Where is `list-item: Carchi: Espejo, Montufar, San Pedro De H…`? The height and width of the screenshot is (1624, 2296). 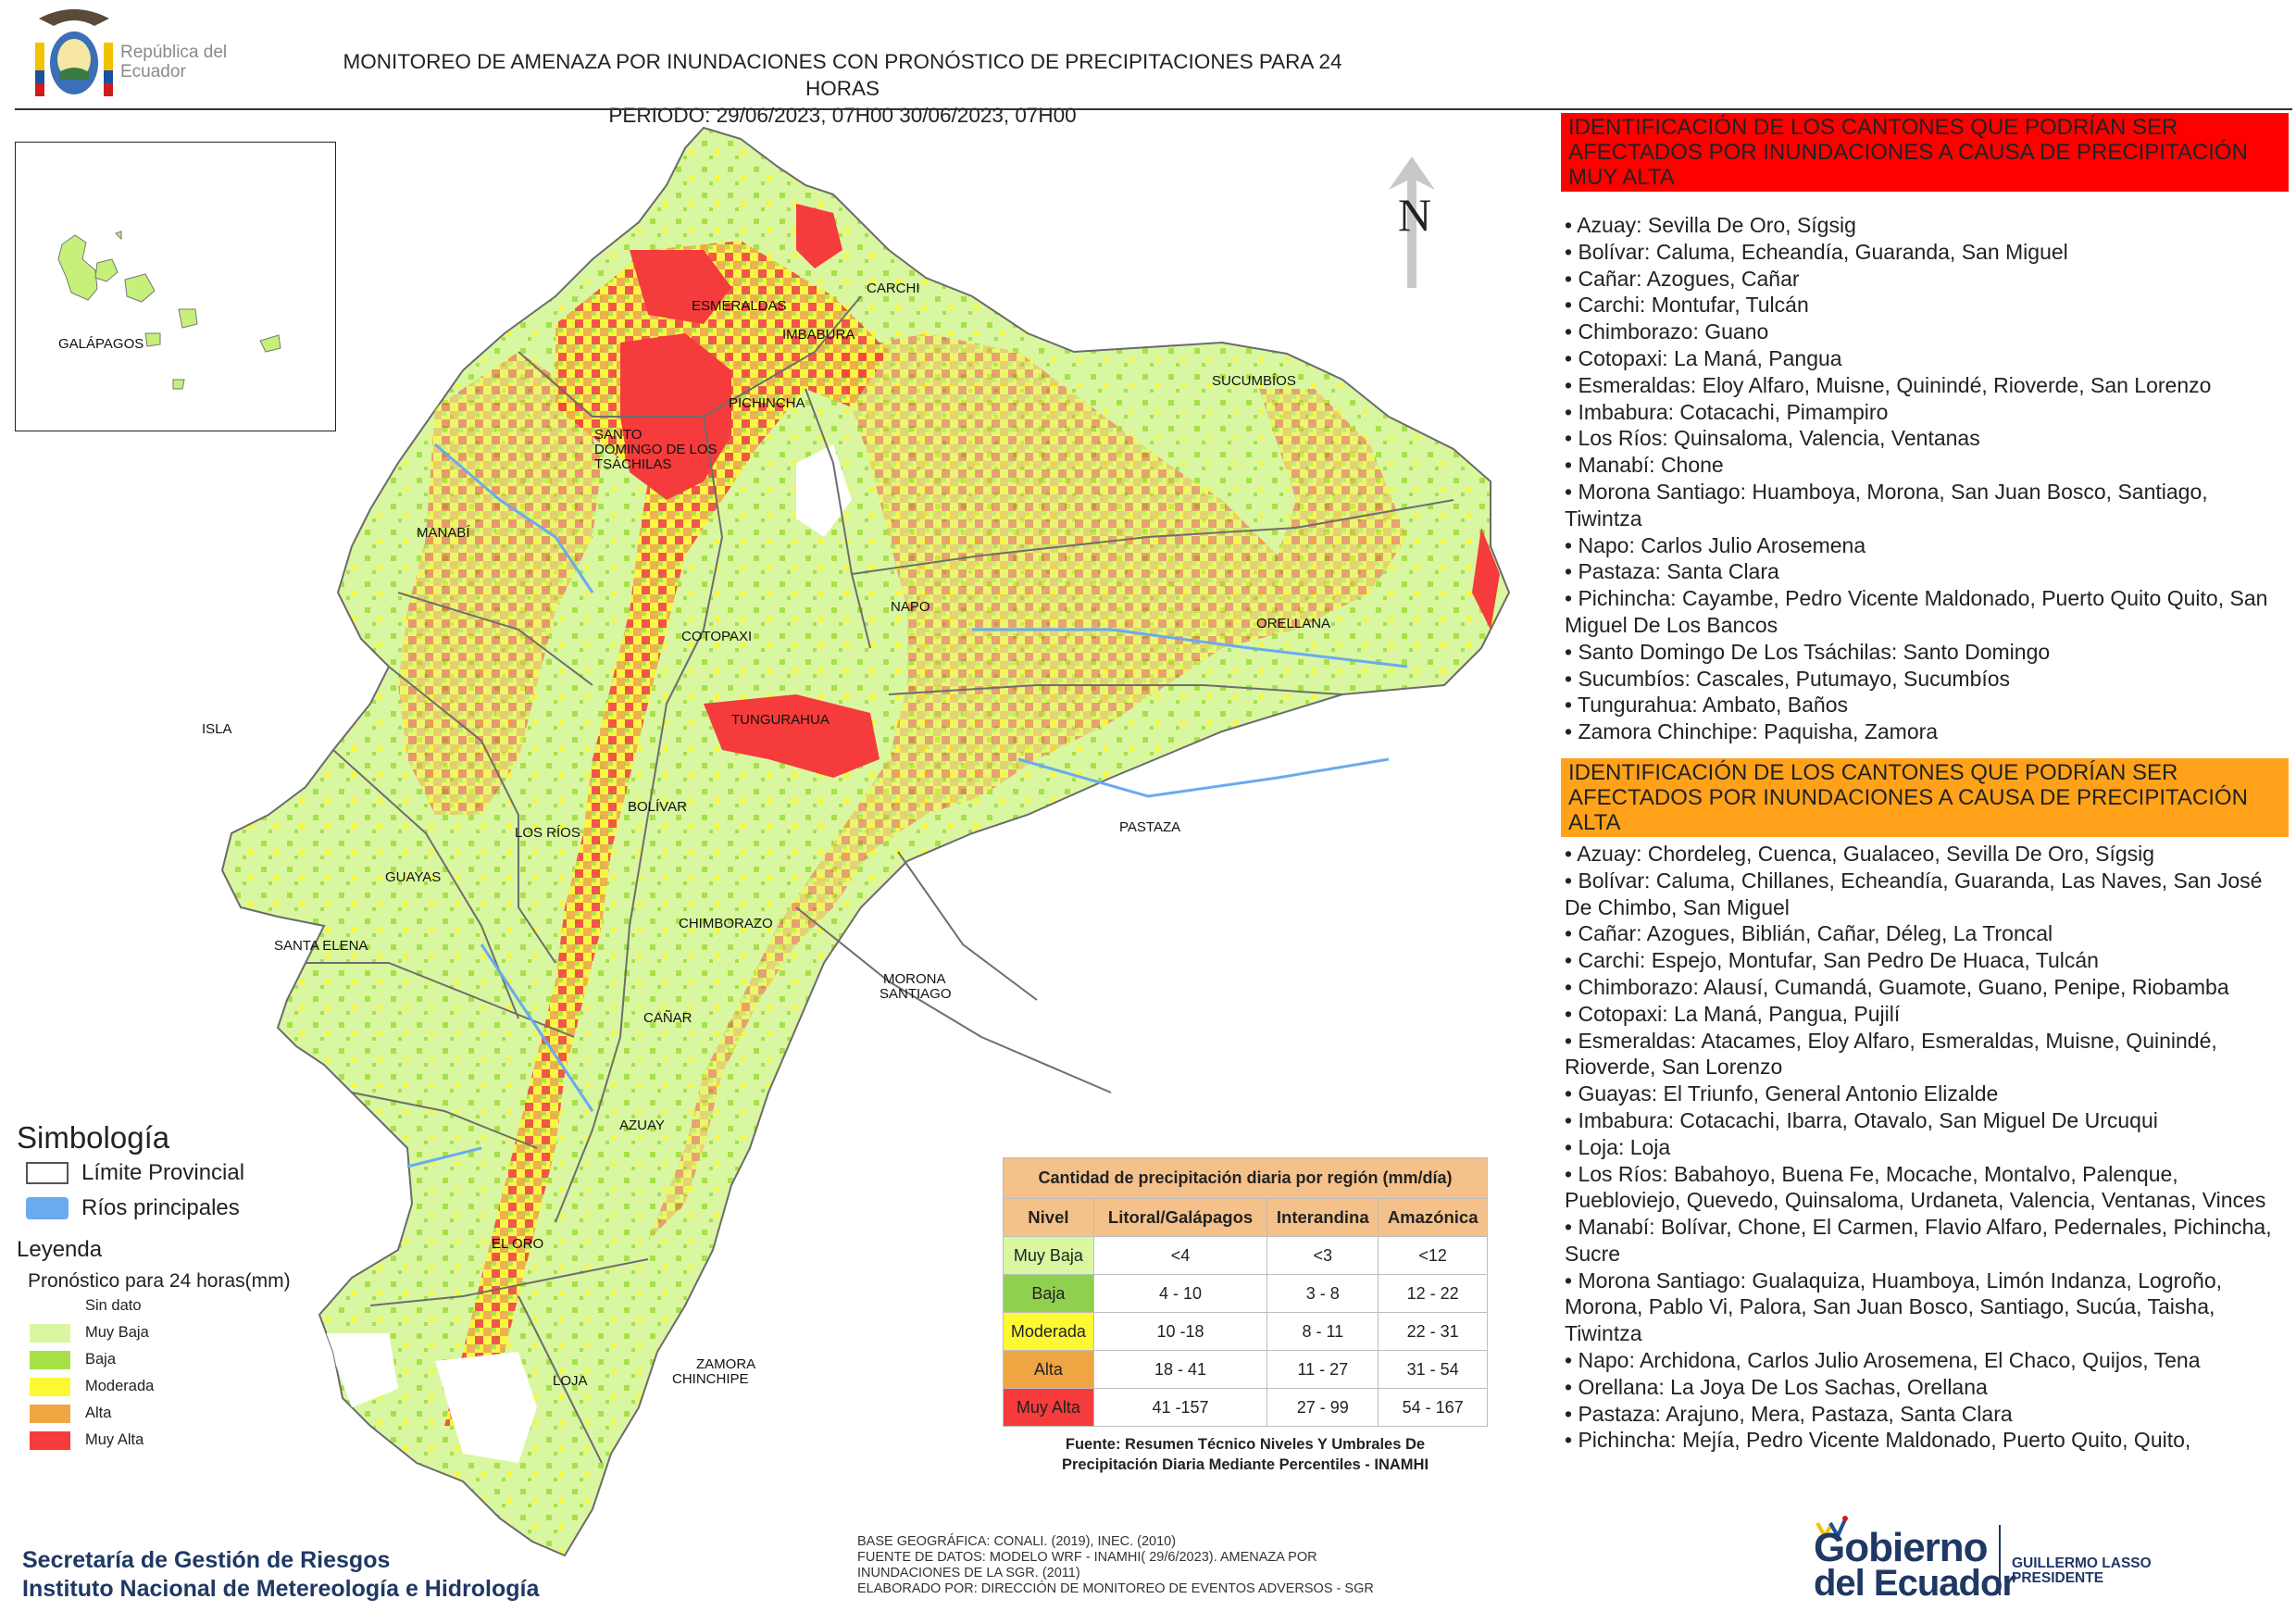
list-item: Carchi: Espejo, Montufar, San Pedro De H… is located at coordinates (1927, 960).